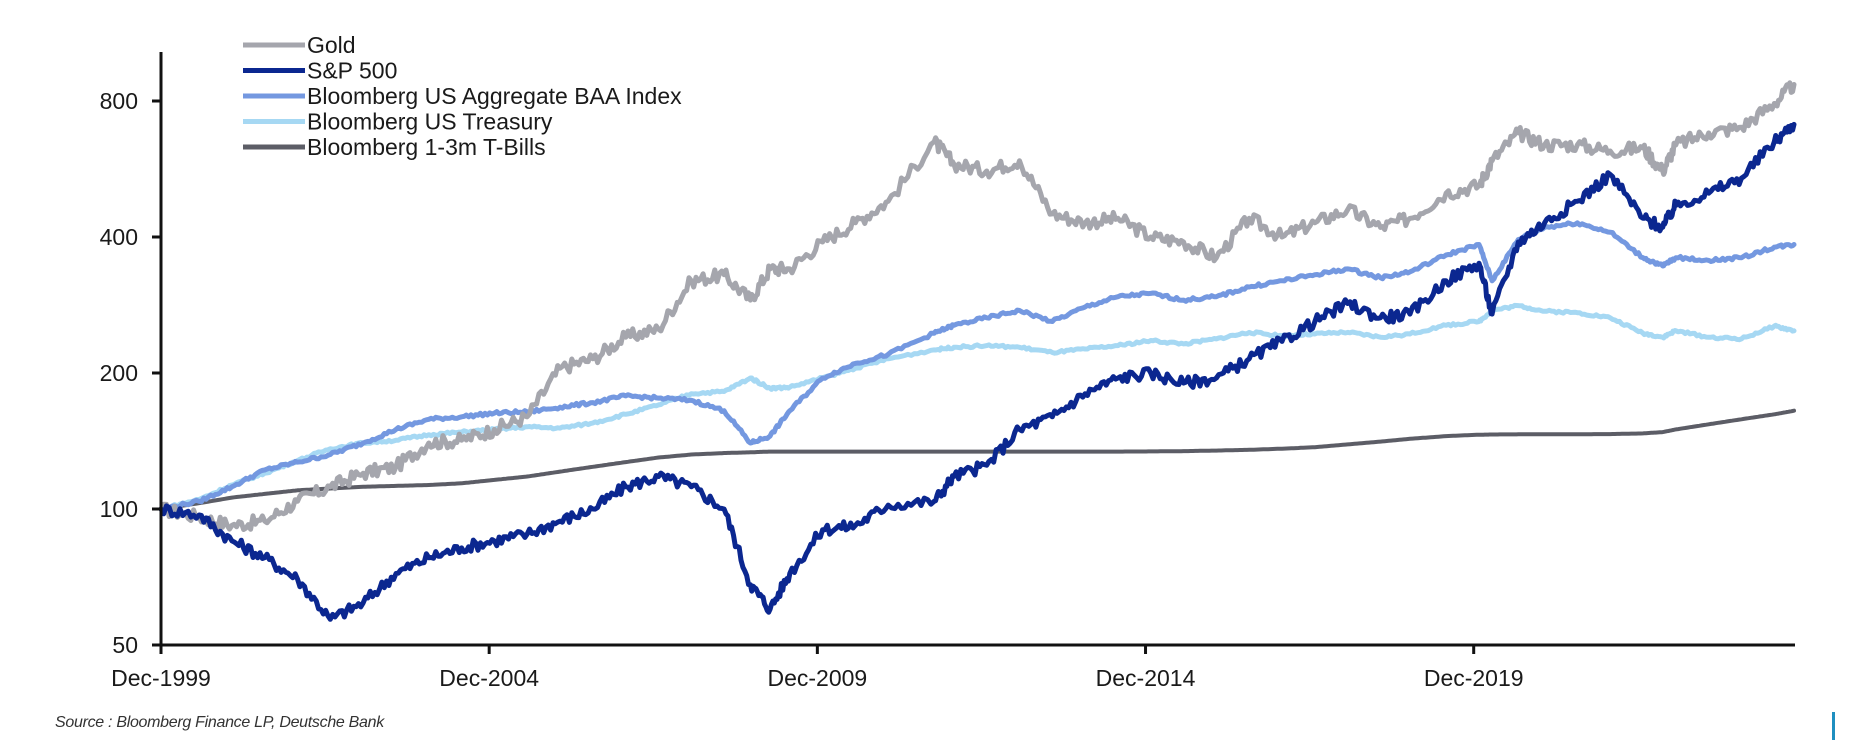 This screenshot has width=1860, height=744. I want to click on y-ticks: 50 100 200 400 800, so click(130, 373).